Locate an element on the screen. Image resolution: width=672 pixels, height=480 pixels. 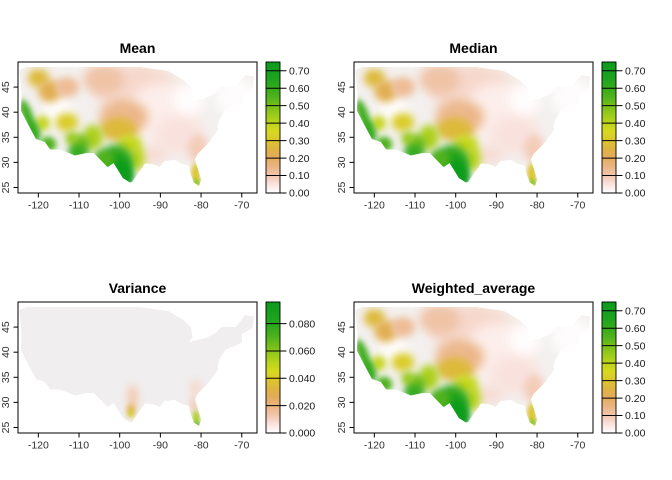
legend-tick-label: 0.10 is located at coordinates (635, 176).